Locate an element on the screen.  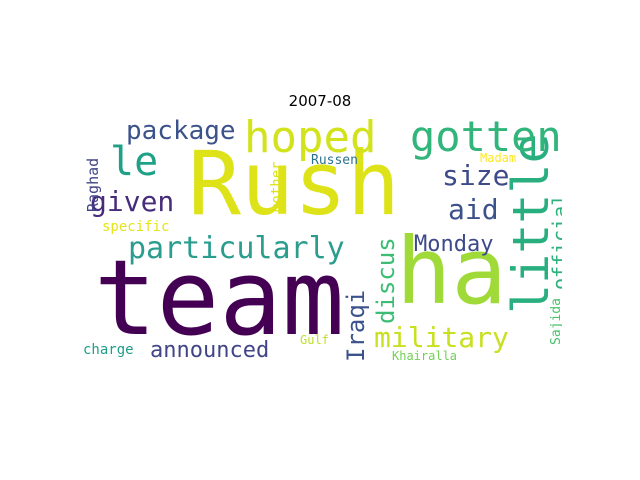
word-ha: ha is located at coordinates (451, 271).